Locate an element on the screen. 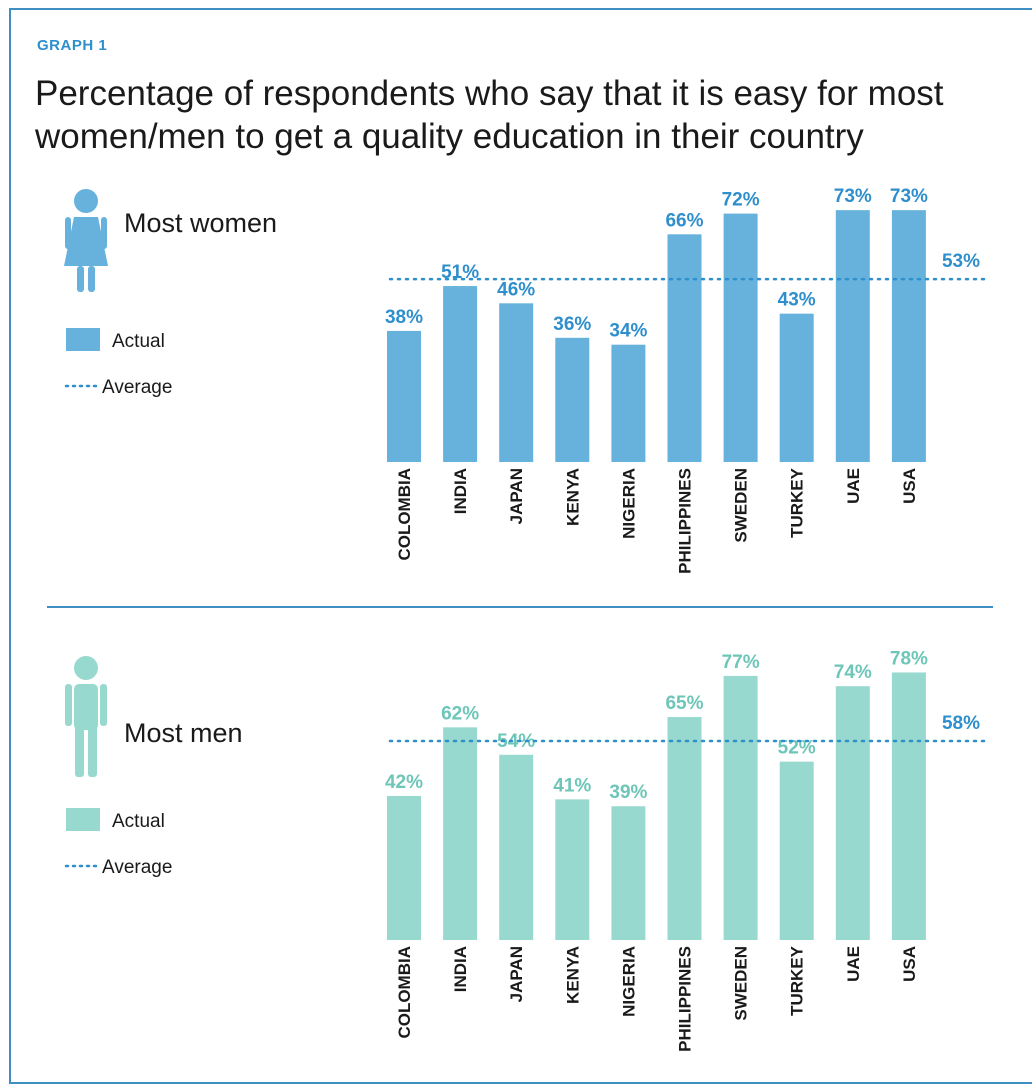 The height and width of the screenshot is (1084, 1032). value-label: 46% is located at coordinates (516, 289).